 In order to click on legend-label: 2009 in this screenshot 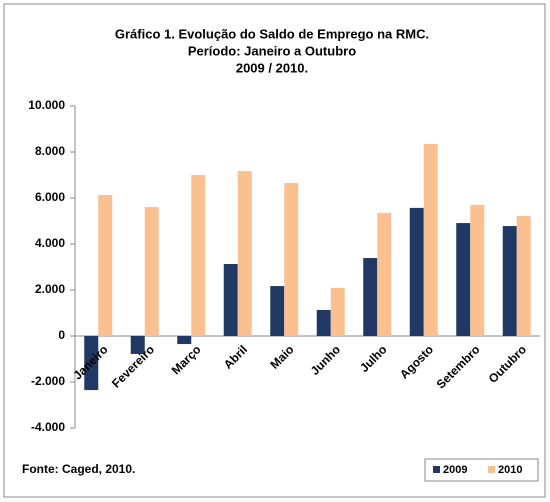, I will do `click(455, 470)`.